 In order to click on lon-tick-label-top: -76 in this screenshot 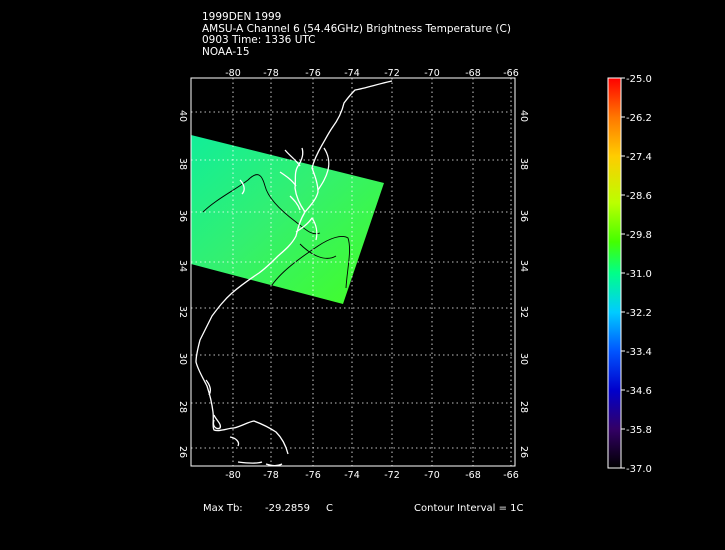, I will do `click(313, 73)`.